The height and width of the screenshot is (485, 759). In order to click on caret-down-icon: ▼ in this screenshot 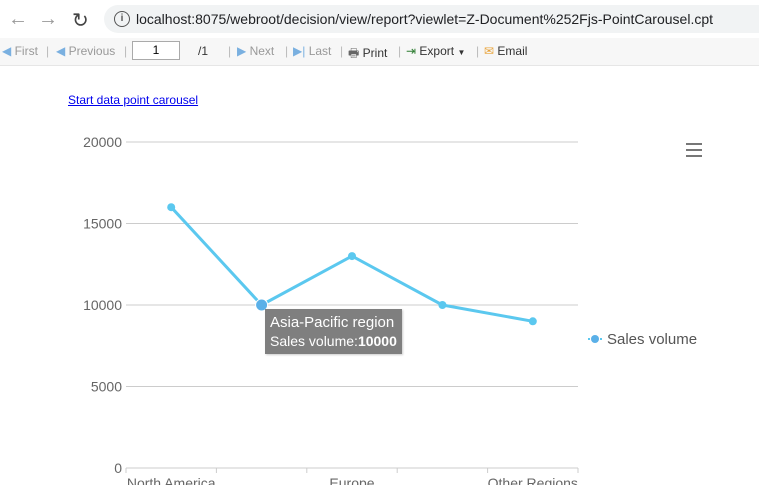, I will do `click(461, 52)`.